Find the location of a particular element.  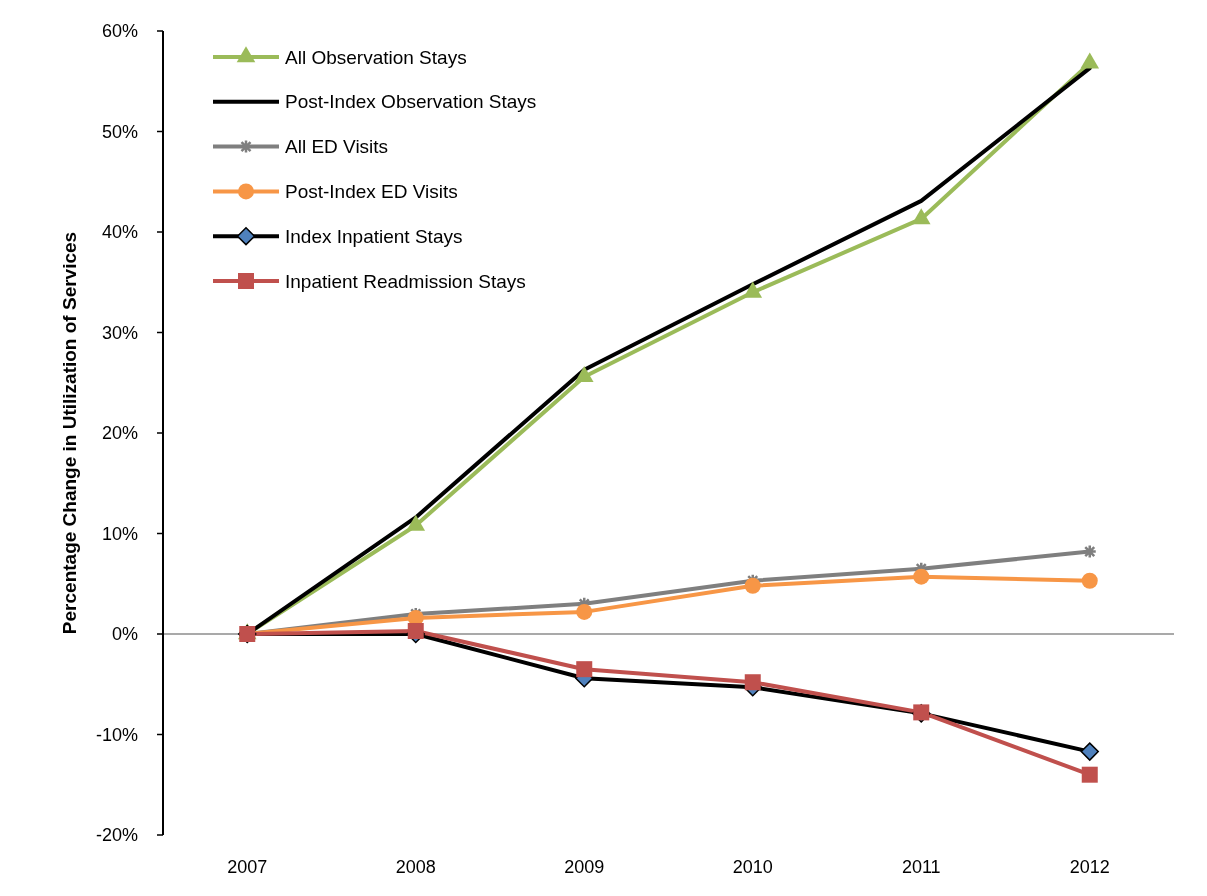

y-tick-label: 60% is located at coordinates (119, 31).